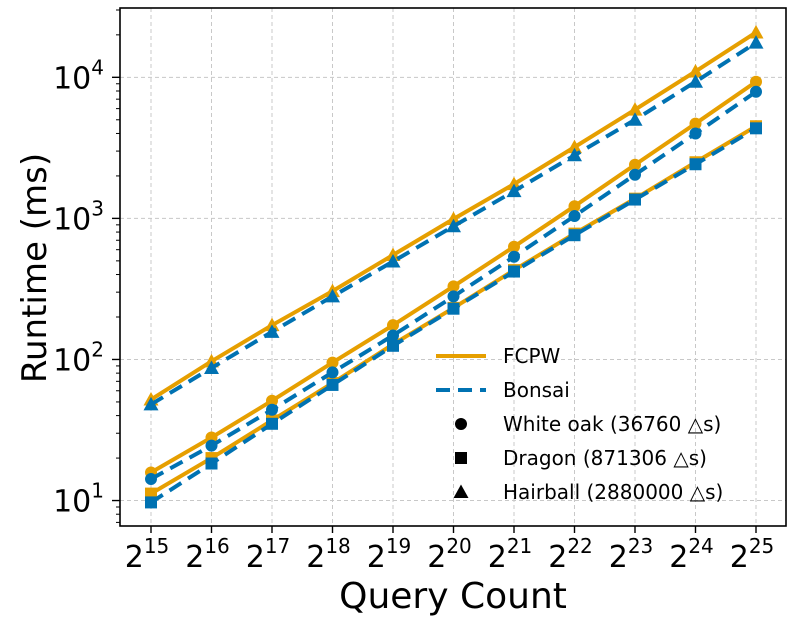 This screenshot has width=794, height=625. Describe the element at coordinates (536, 390) in the screenshot. I see `legend-label: Bonsai` at that location.